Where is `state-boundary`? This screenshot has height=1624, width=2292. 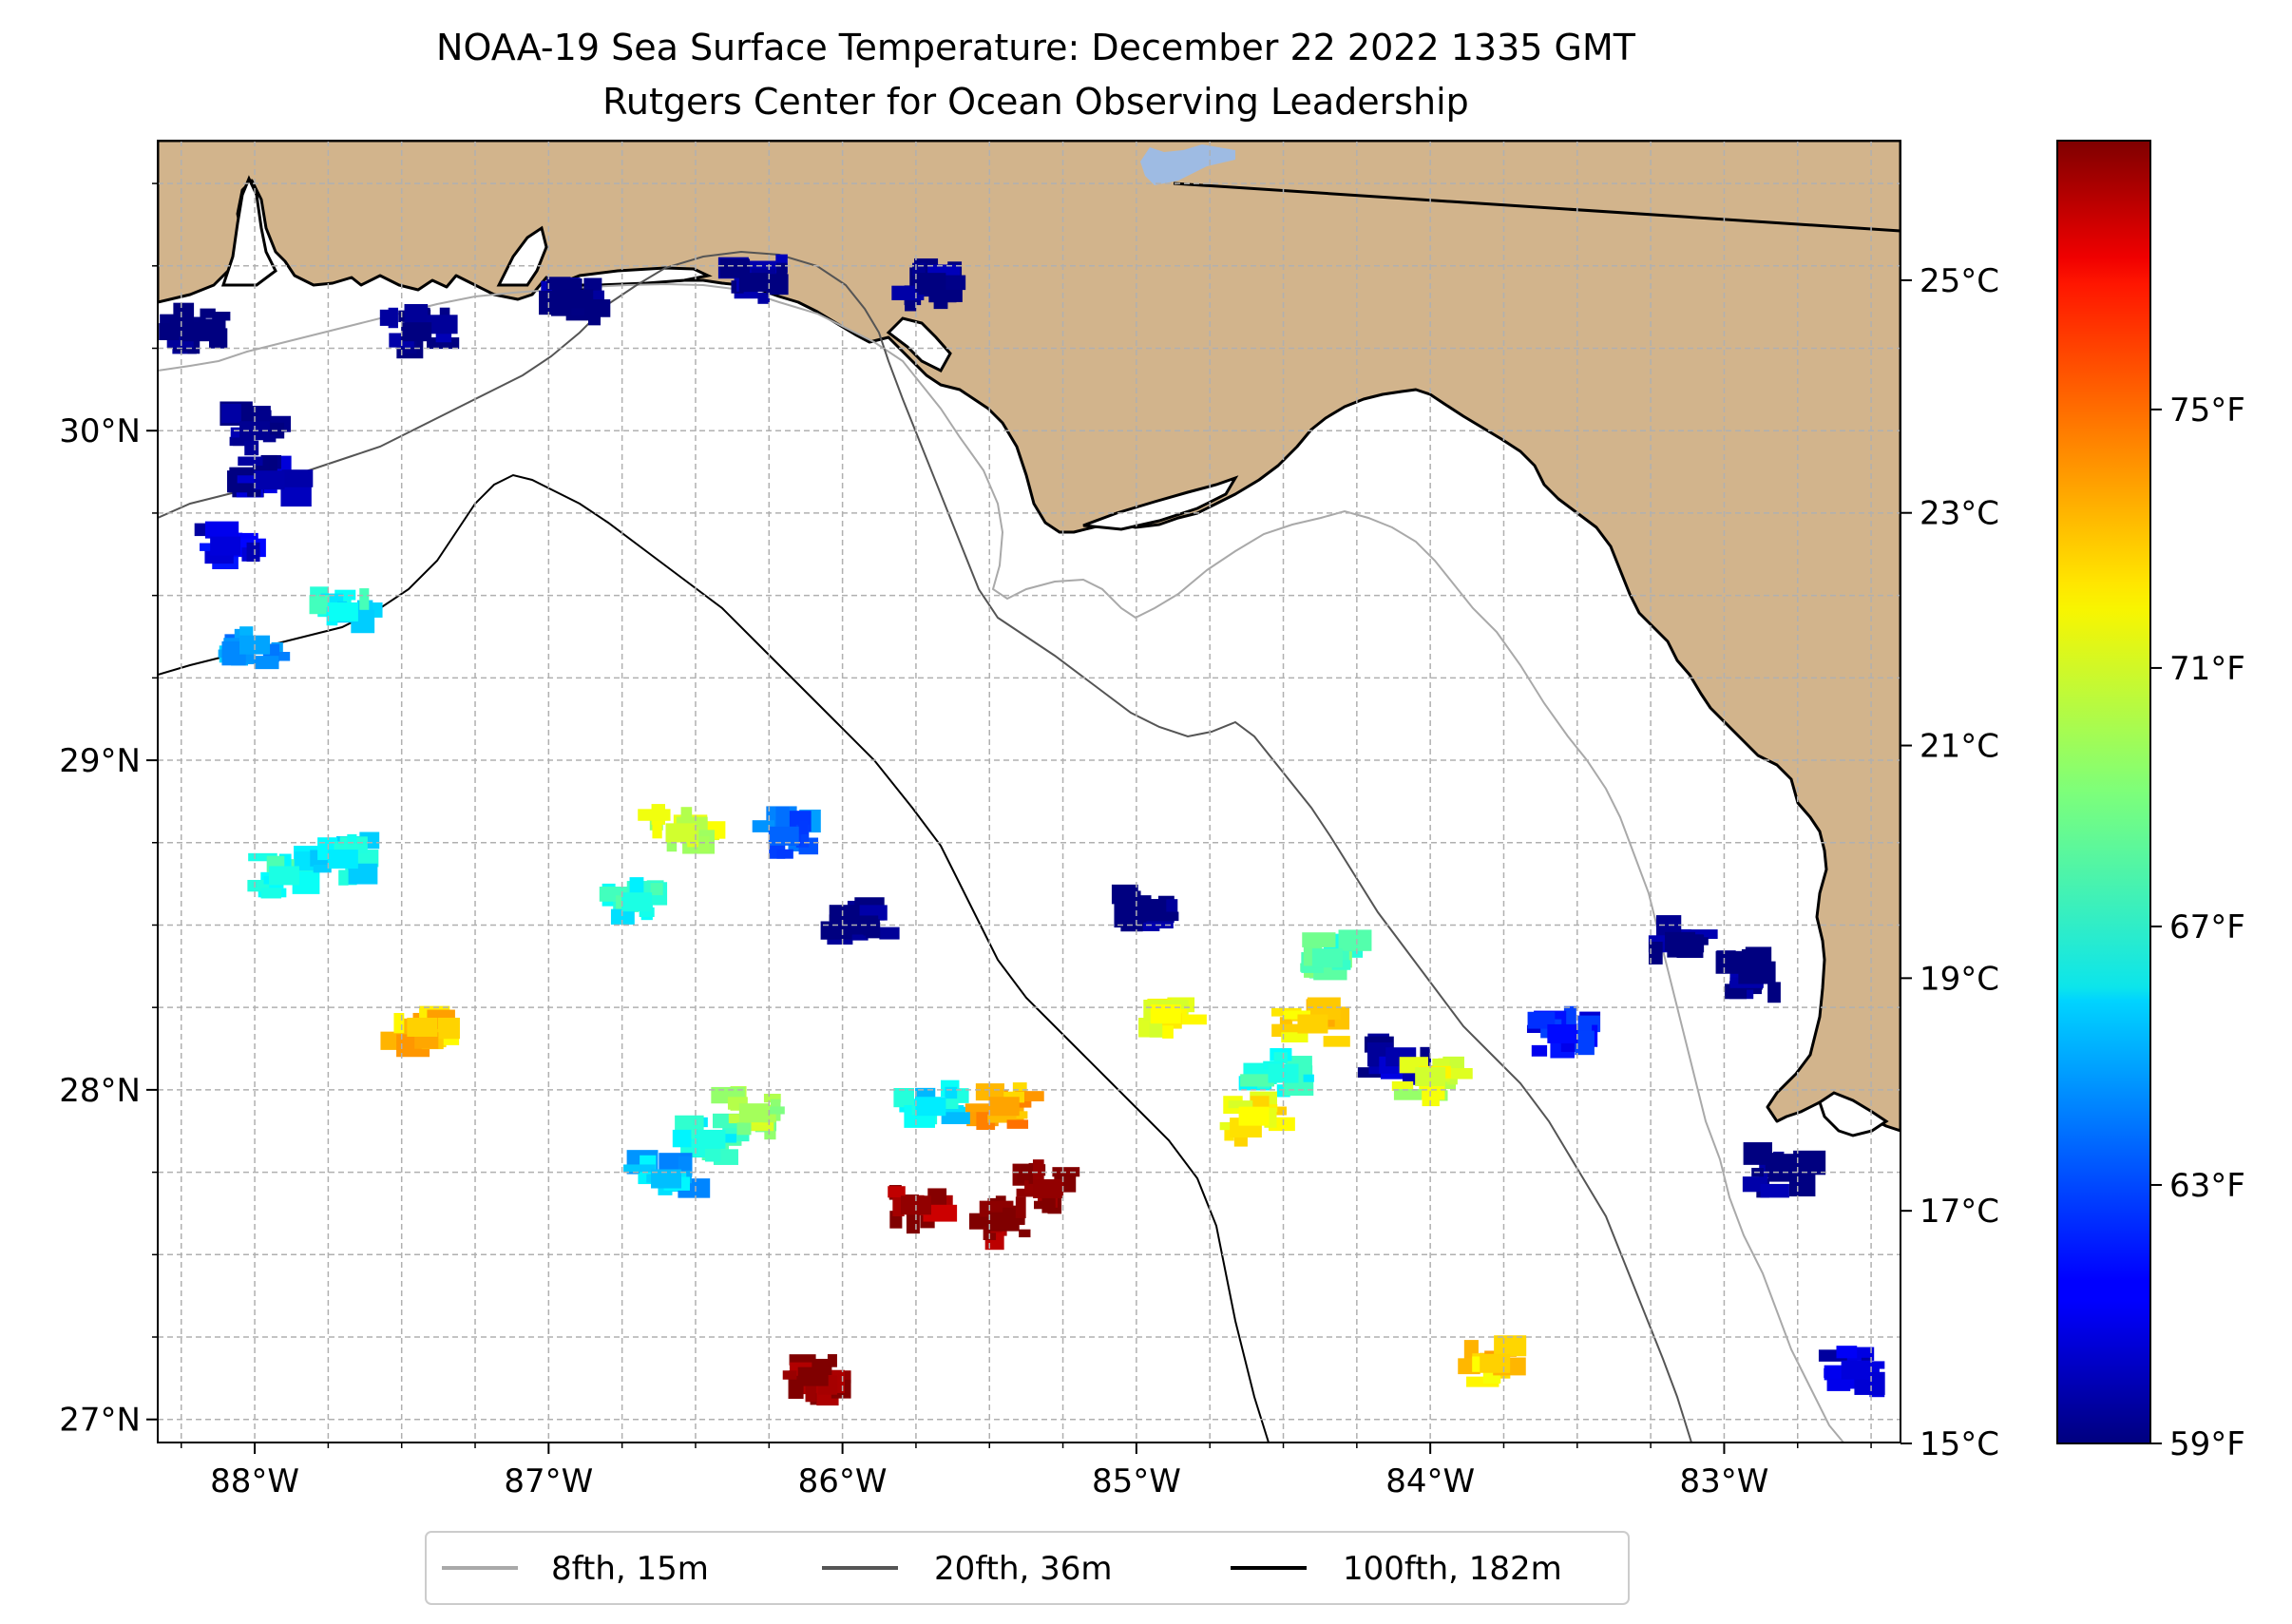 state-boundary is located at coordinates (1536, 207).